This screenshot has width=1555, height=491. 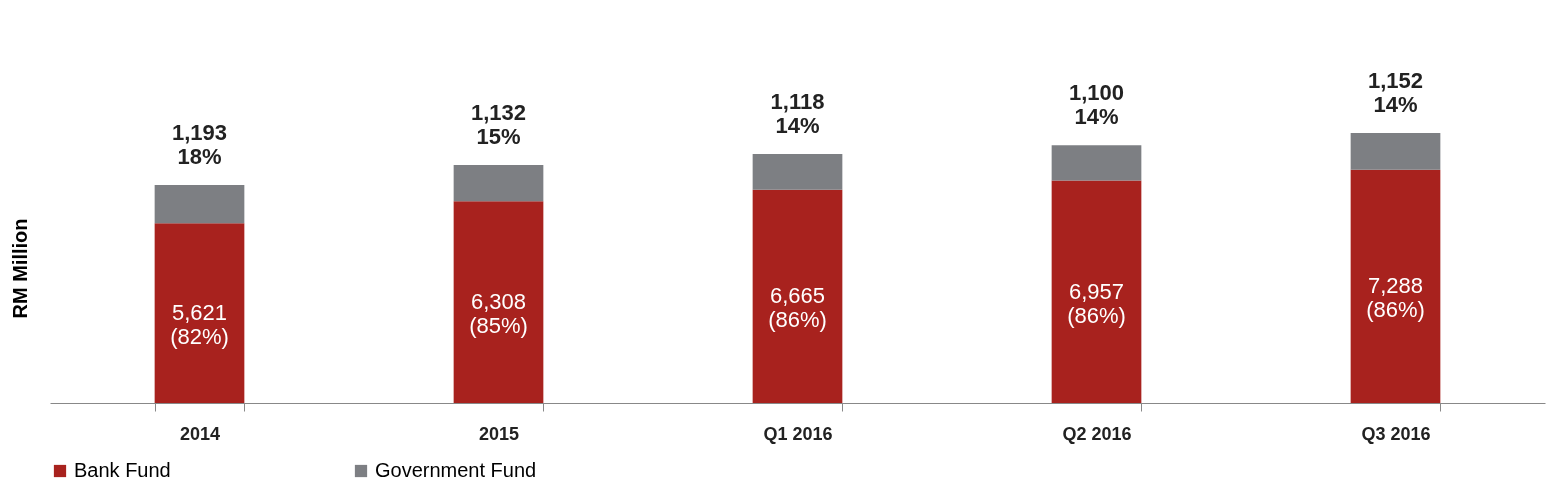 I want to click on data-label: 6,308 (85%), so click(x=498, y=314).